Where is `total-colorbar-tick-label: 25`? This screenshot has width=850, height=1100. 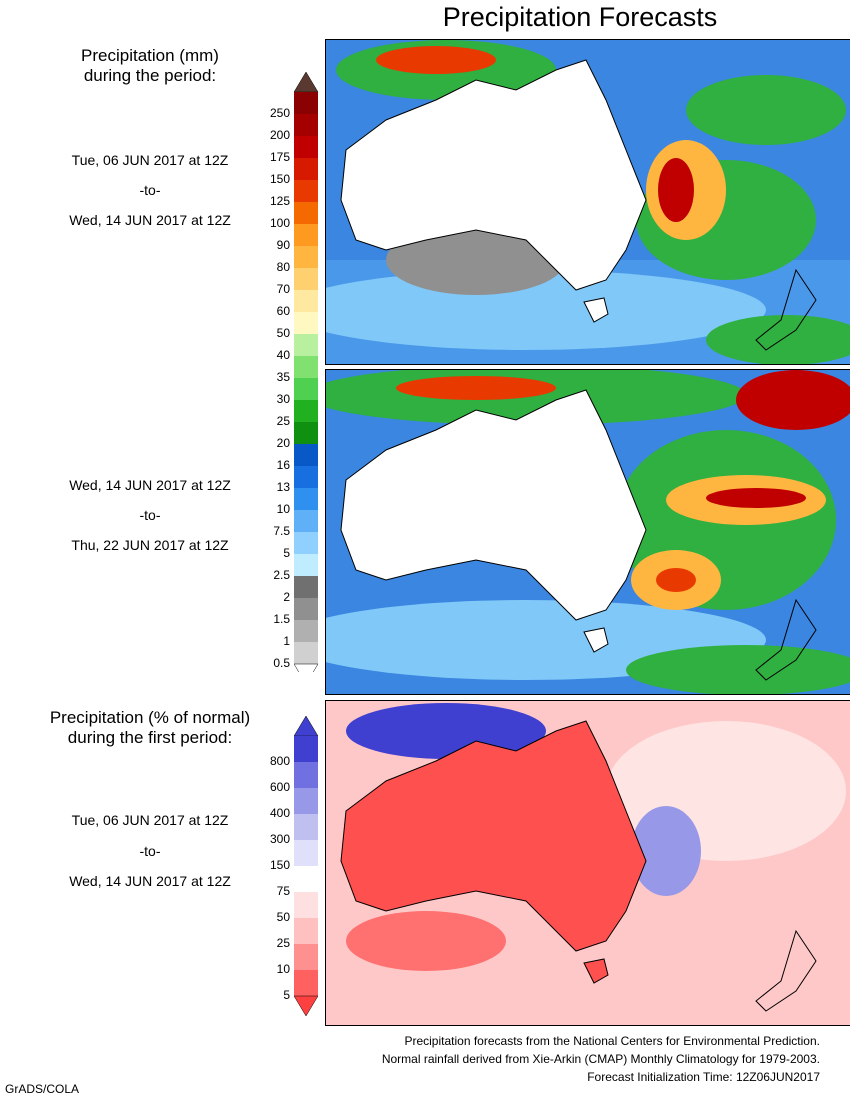 total-colorbar-tick-label: 25 is located at coordinates (283, 421).